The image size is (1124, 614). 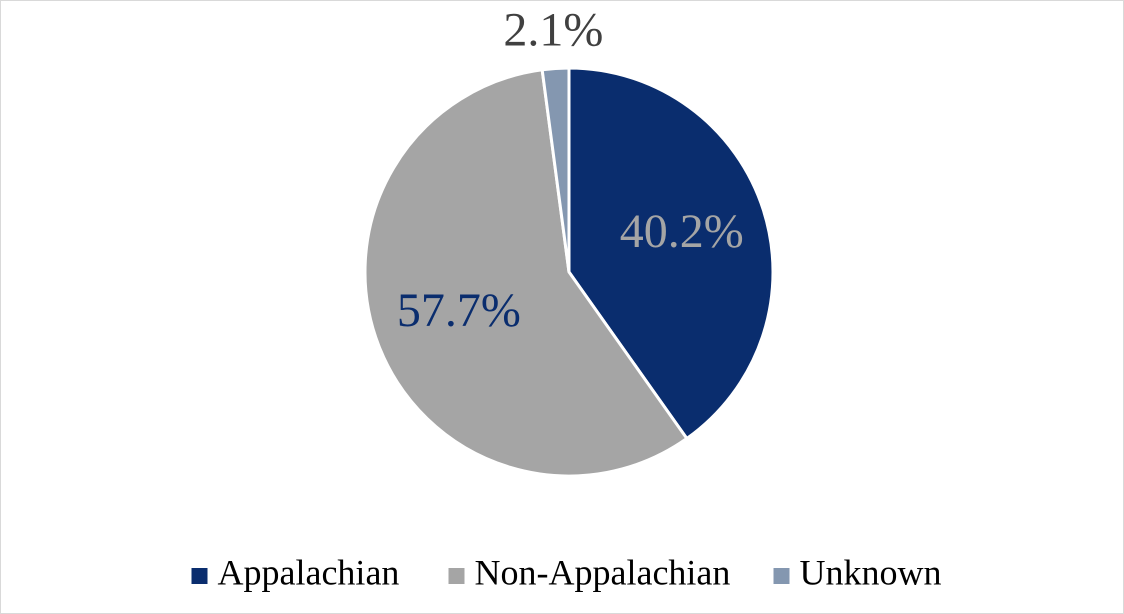 What do you see at coordinates (309, 572) in the screenshot?
I see `legend-label: Appalachian` at bounding box center [309, 572].